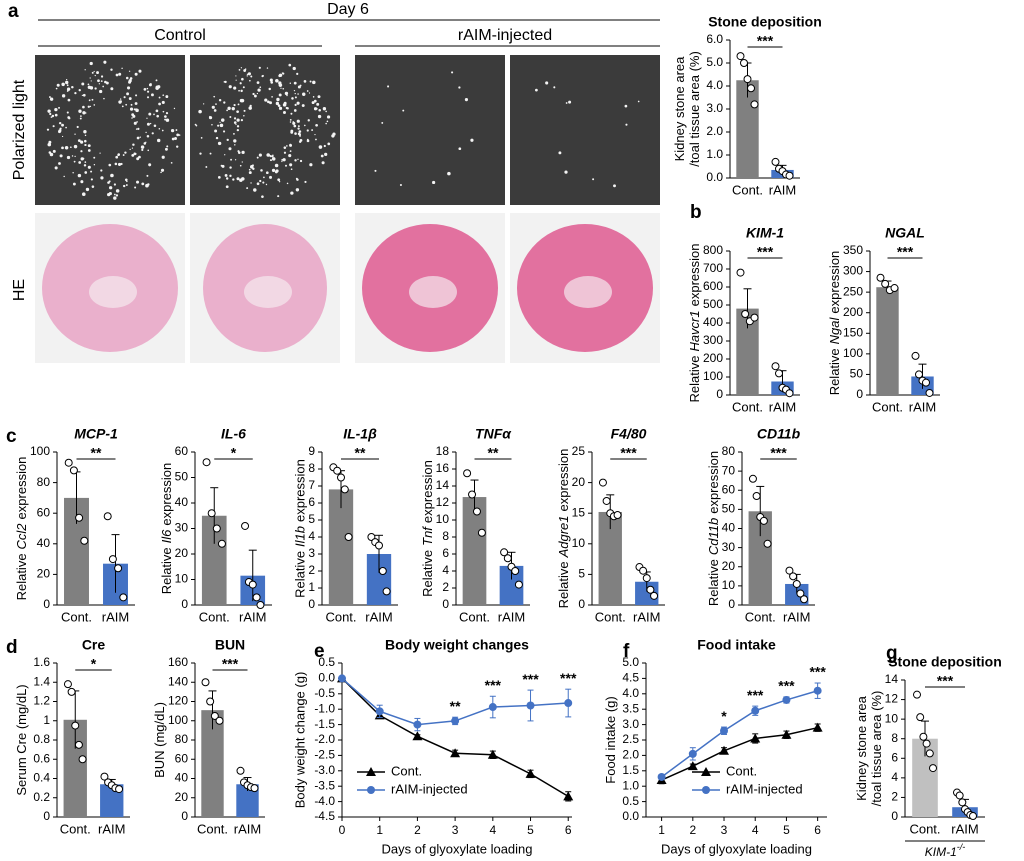  What do you see at coordinates (182, 553) in the screenshot?
I see `y-tick-label: 20` at bounding box center [182, 553].